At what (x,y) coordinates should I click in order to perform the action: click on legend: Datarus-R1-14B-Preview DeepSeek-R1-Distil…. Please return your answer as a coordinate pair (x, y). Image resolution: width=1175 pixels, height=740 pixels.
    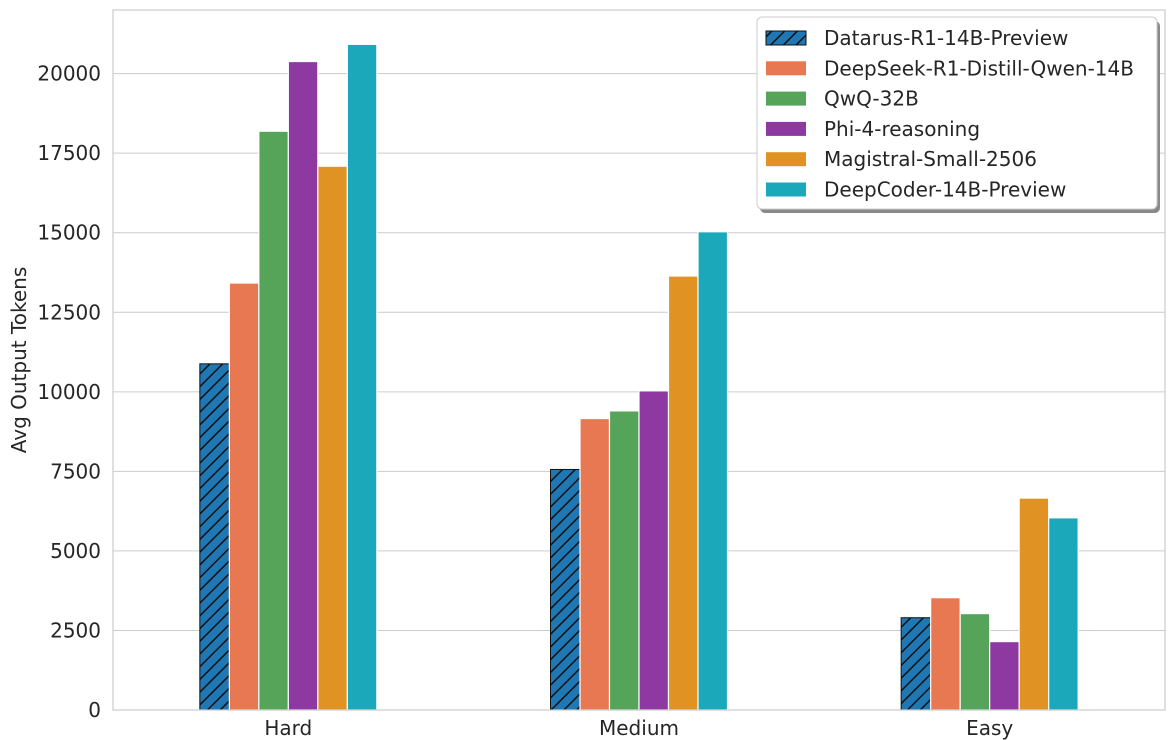
    Looking at the image, I should click on (958, 114).